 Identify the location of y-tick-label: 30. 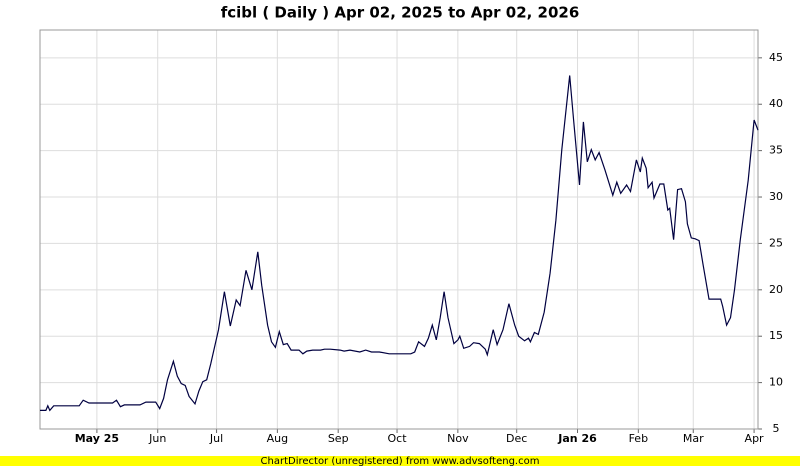
(776, 196).